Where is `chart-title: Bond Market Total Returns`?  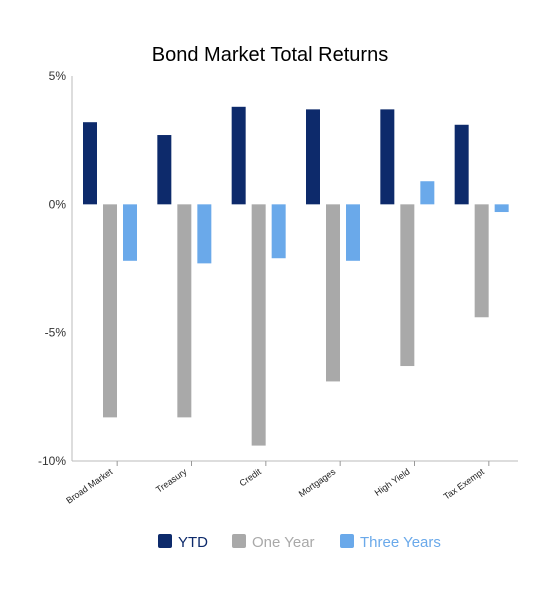 chart-title: Bond Market Total Returns is located at coordinates (270, 55).